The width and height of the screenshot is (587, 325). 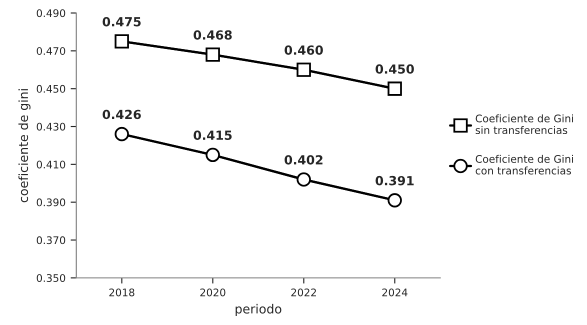 What do you see at coordinates (51, 202) in the screenshot?
I see `y-tick-label: 0.390` at bounding box center [51, 202].